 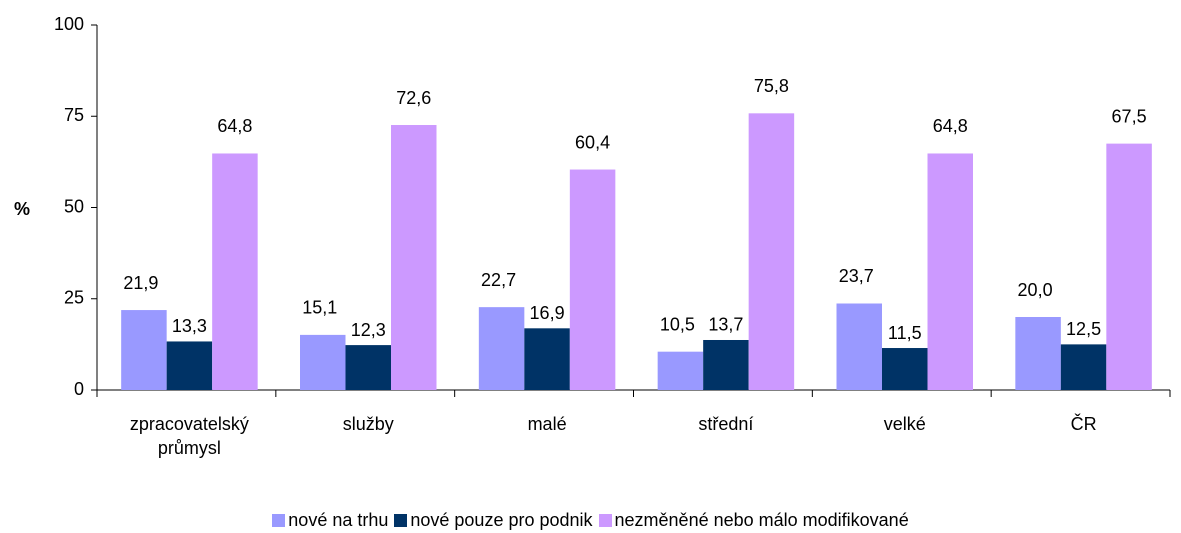 What do you see at coordinates (189, 326) in the screenshot?
I see `value-label: 13,3` at bounding box center [189, 326].